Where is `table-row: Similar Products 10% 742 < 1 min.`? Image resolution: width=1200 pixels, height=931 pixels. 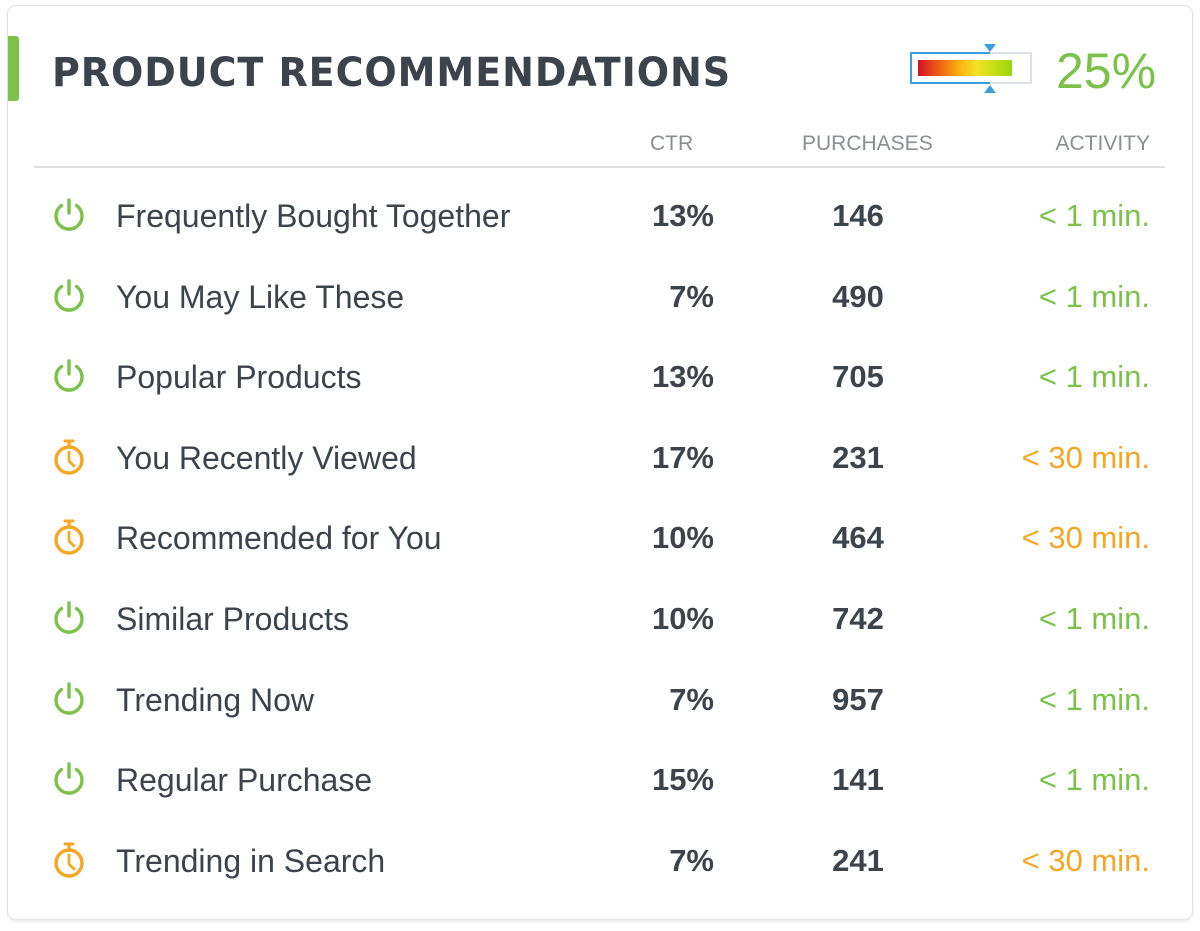 table-row: Similar Products 10% 742 < 1 min. is located at coordinates (600, 641).